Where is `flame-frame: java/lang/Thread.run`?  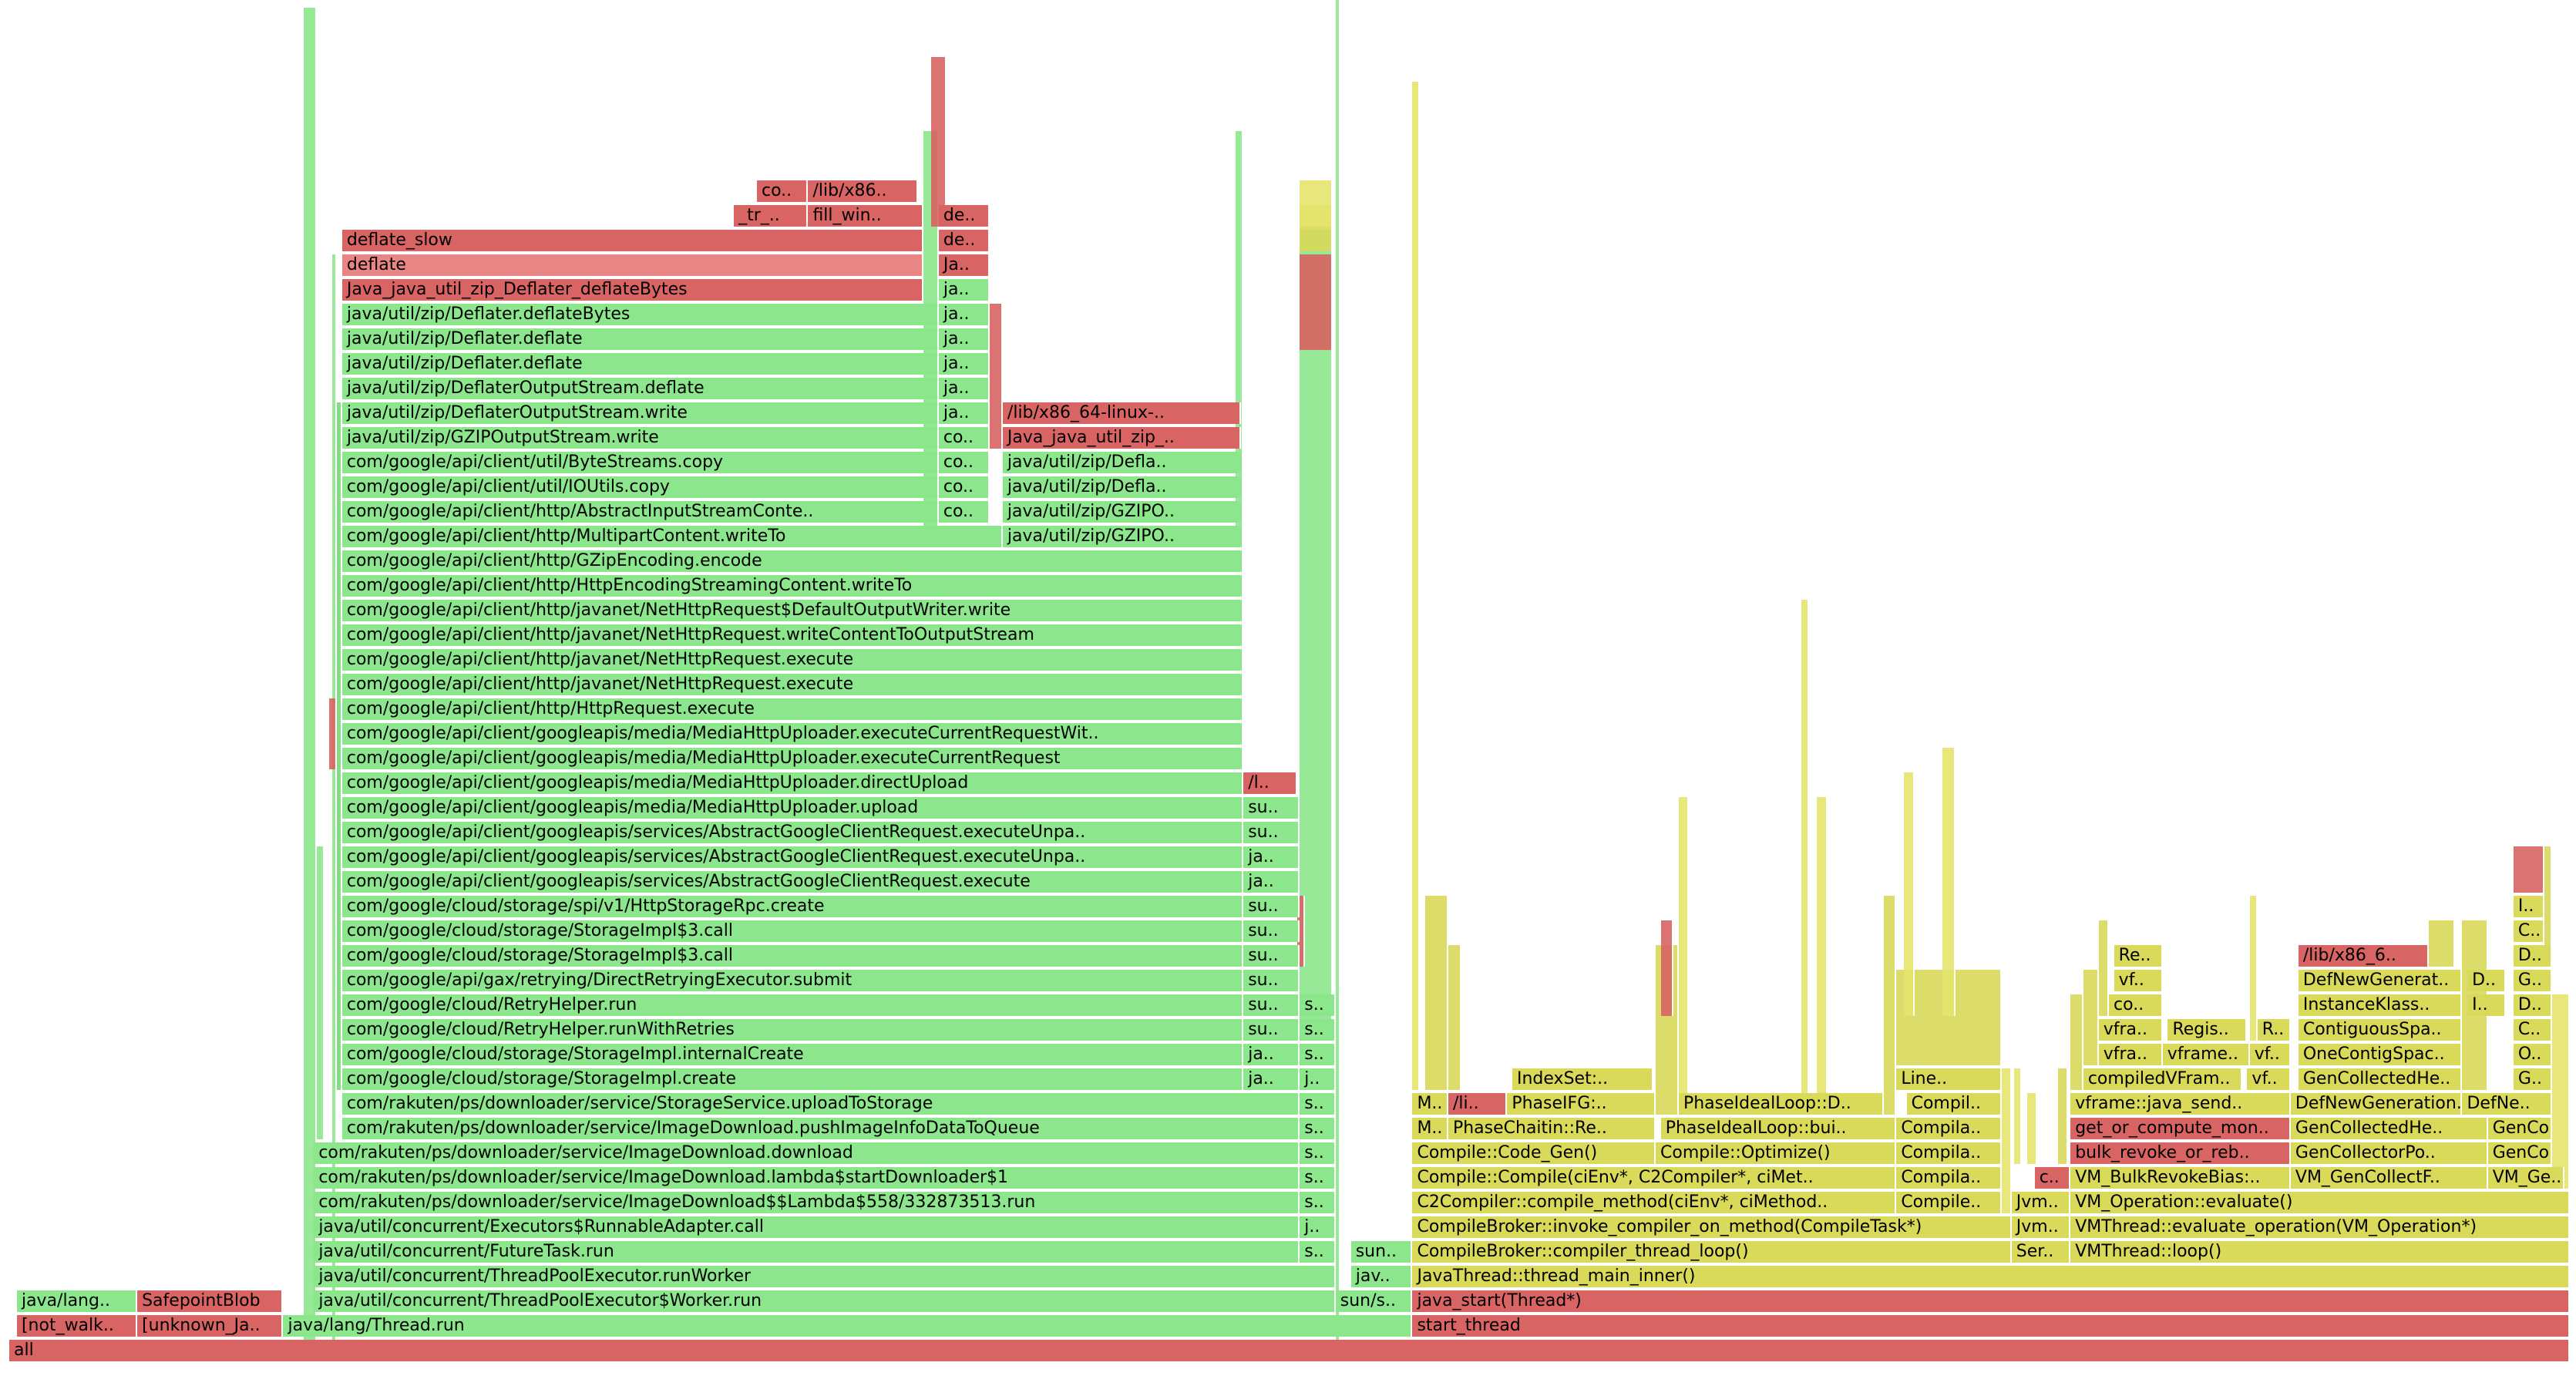
flame-frame: java/lang/Thread.run is located at coordinates (848, 1326).